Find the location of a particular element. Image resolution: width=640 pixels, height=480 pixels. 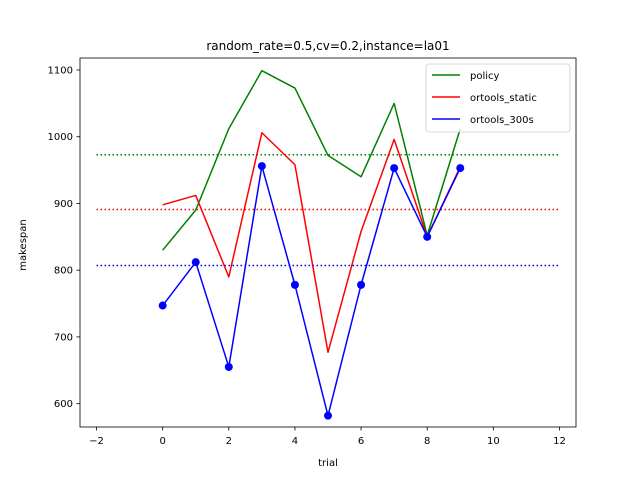

y-tick-label: 600 is located at coordinates (63, 404).